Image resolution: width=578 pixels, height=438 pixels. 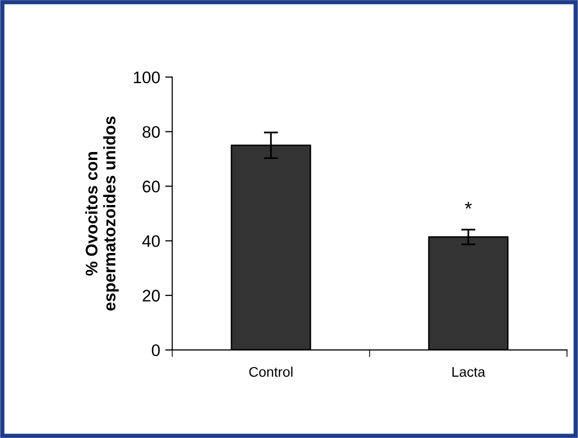 I want to click on y-tick-label: 0, so click(x=156, y=350).